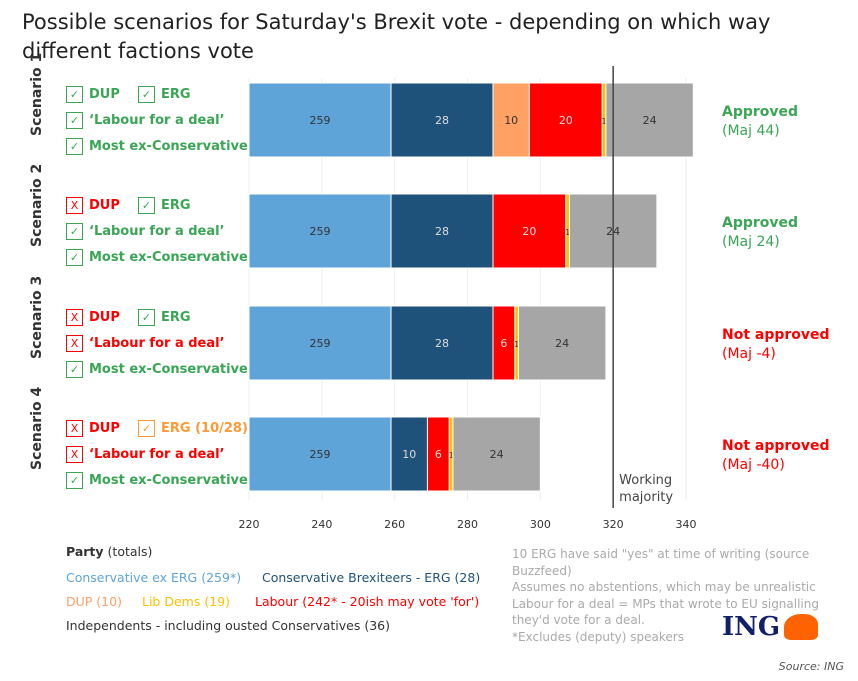 This screenshot has height=681, width=858. What do you see at coordinates (371, 577) in the screenshot?
I see `legend-item: Conservative Brexiteers - ERG (28)` at bounding box center [371, 577].